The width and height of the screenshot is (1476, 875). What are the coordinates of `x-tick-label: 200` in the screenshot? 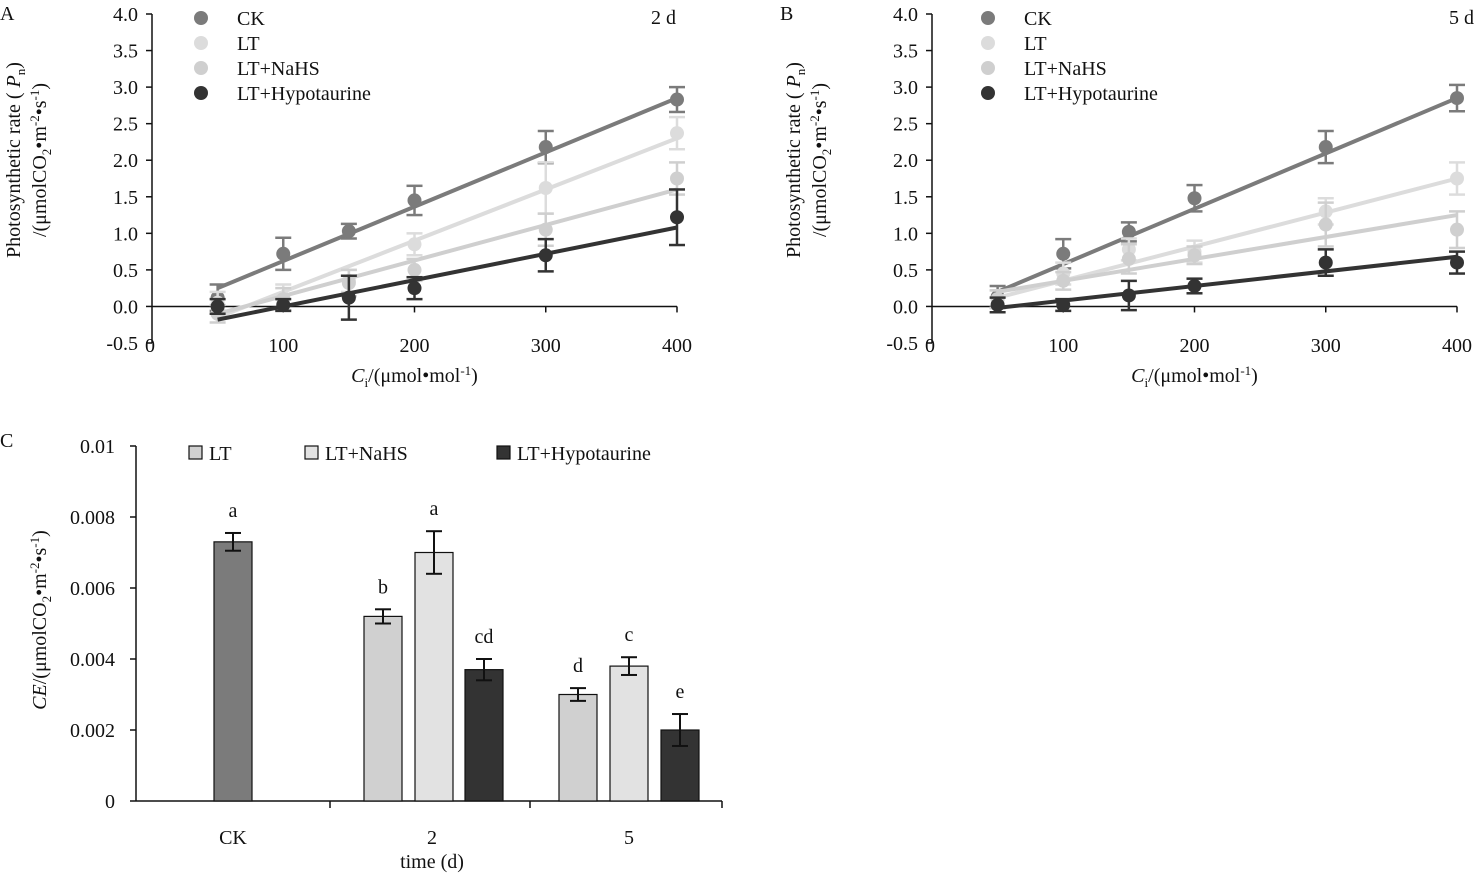 It's located at (1195, 346).